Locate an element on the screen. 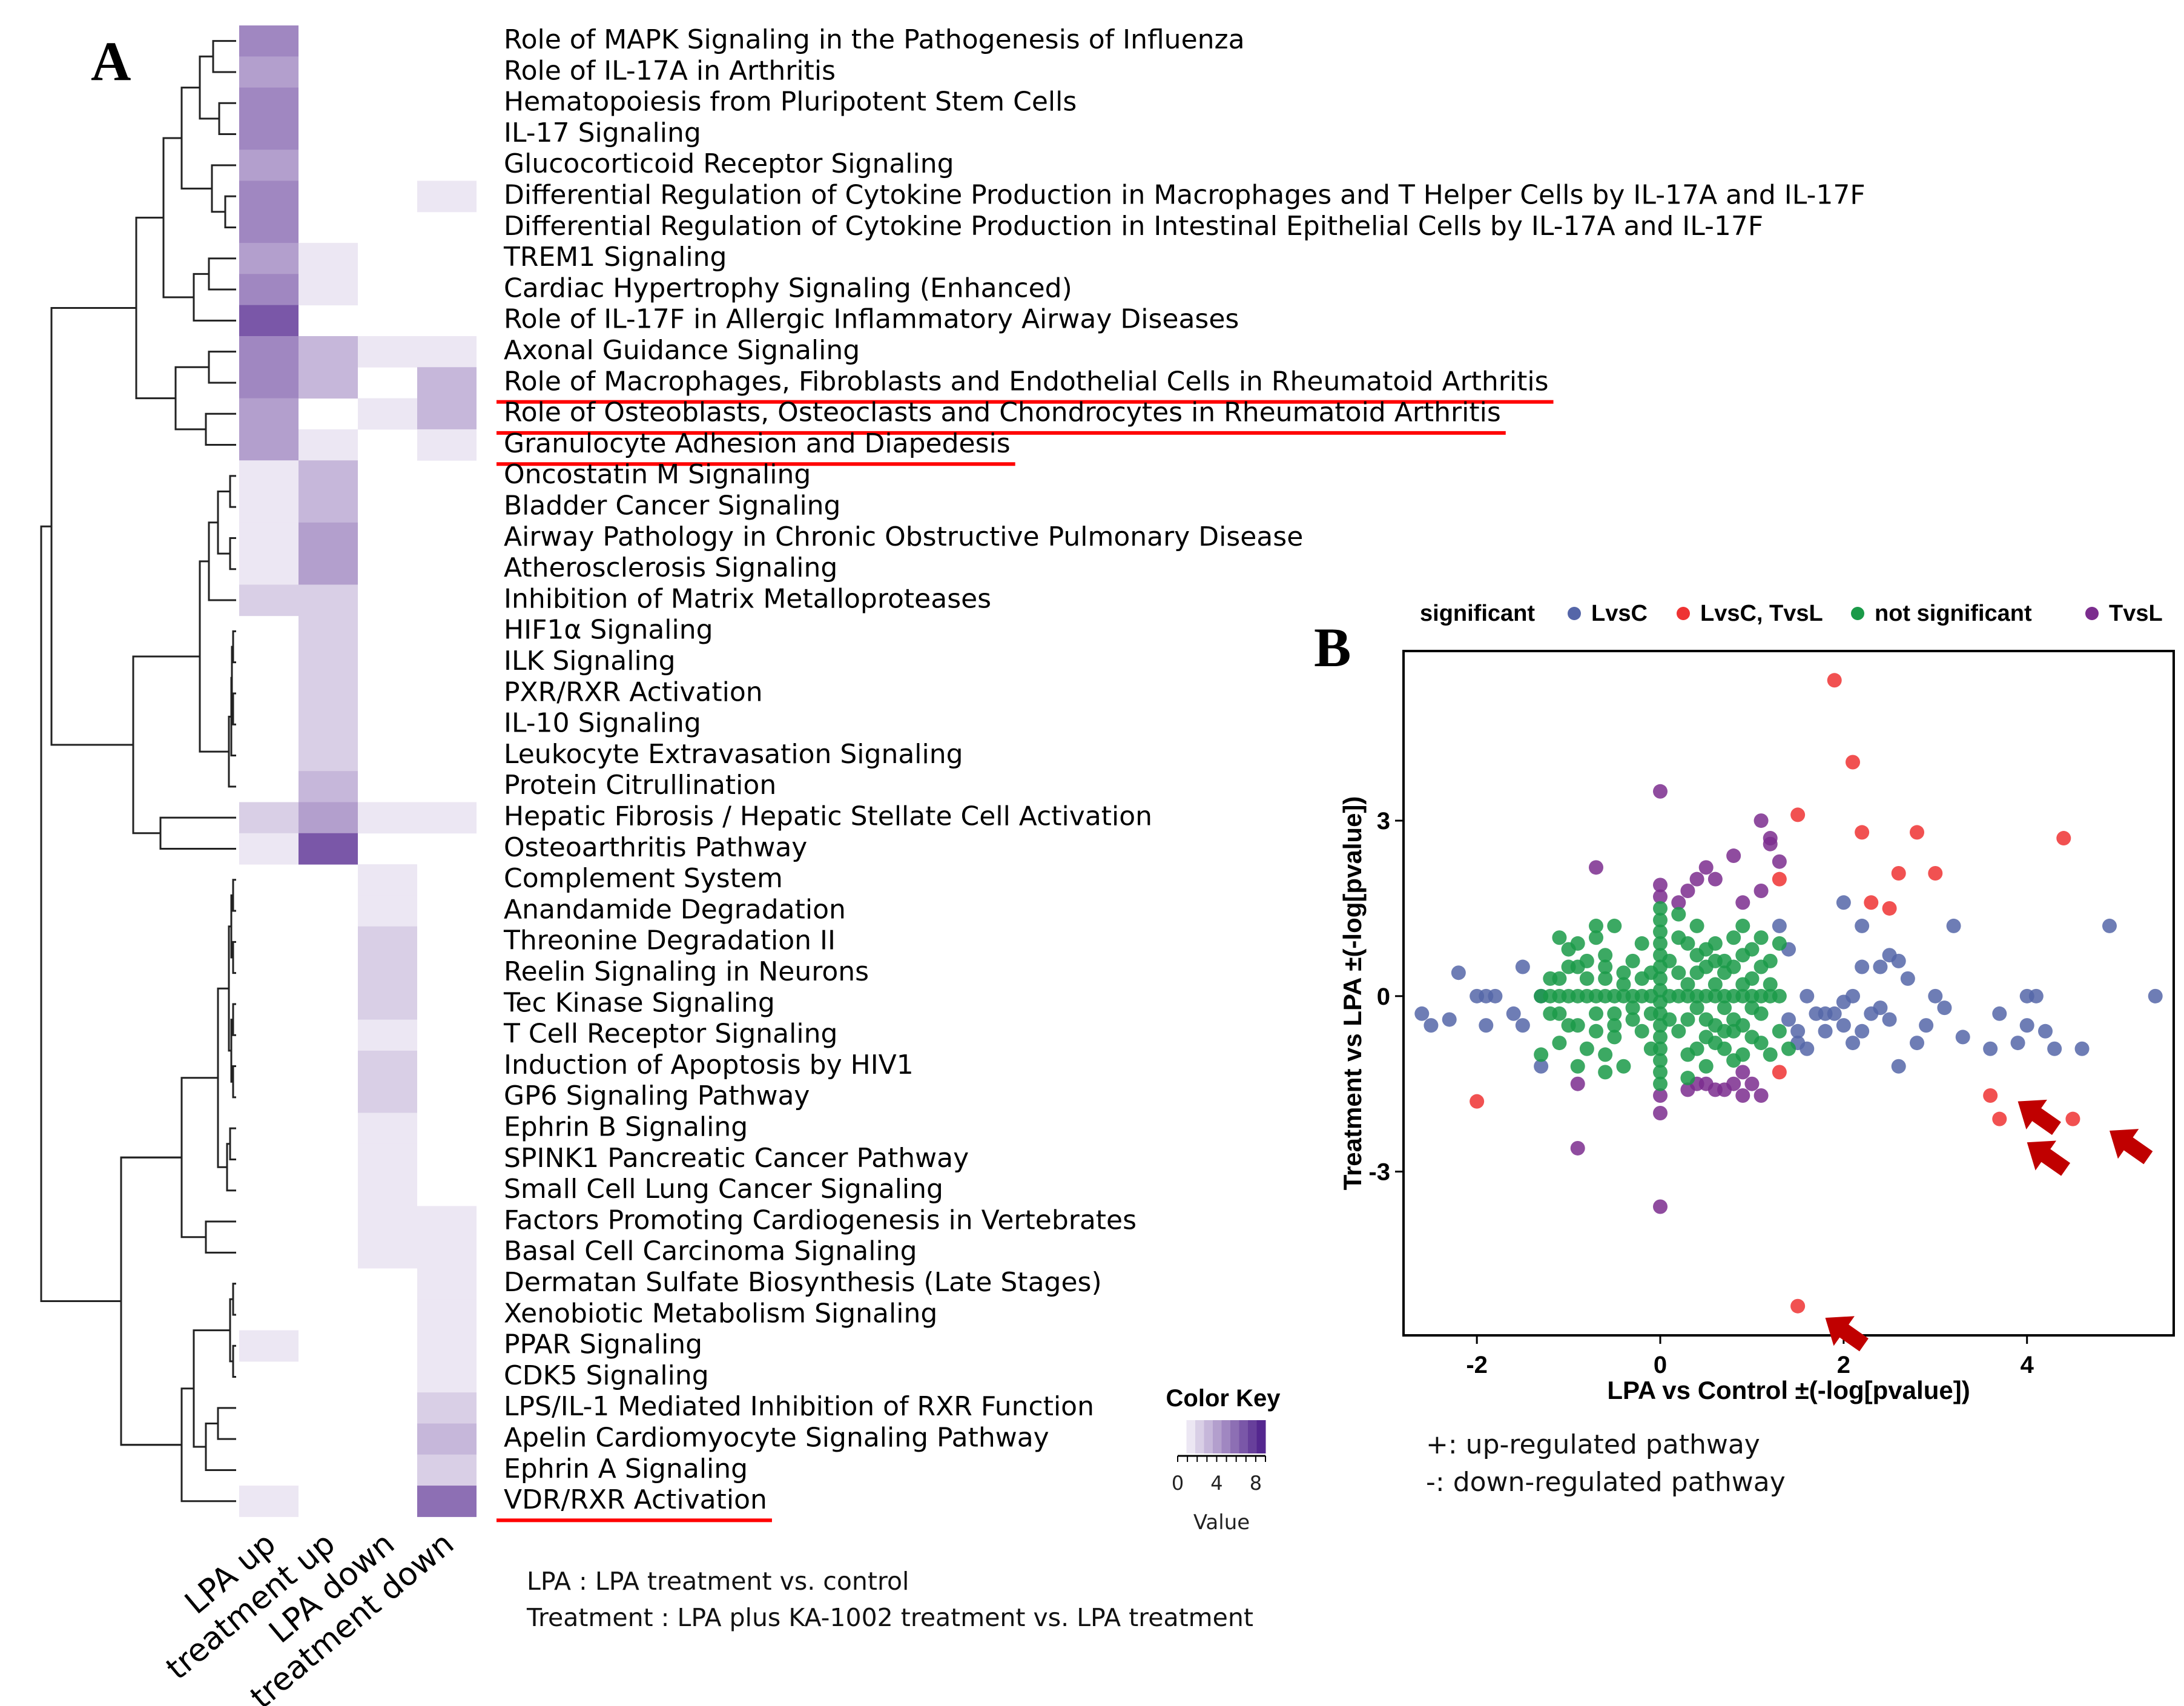 Image resolution: width=2184 pixels, height=1706 pixels. legend-label: not significant is located at coordinates (1953, 613).